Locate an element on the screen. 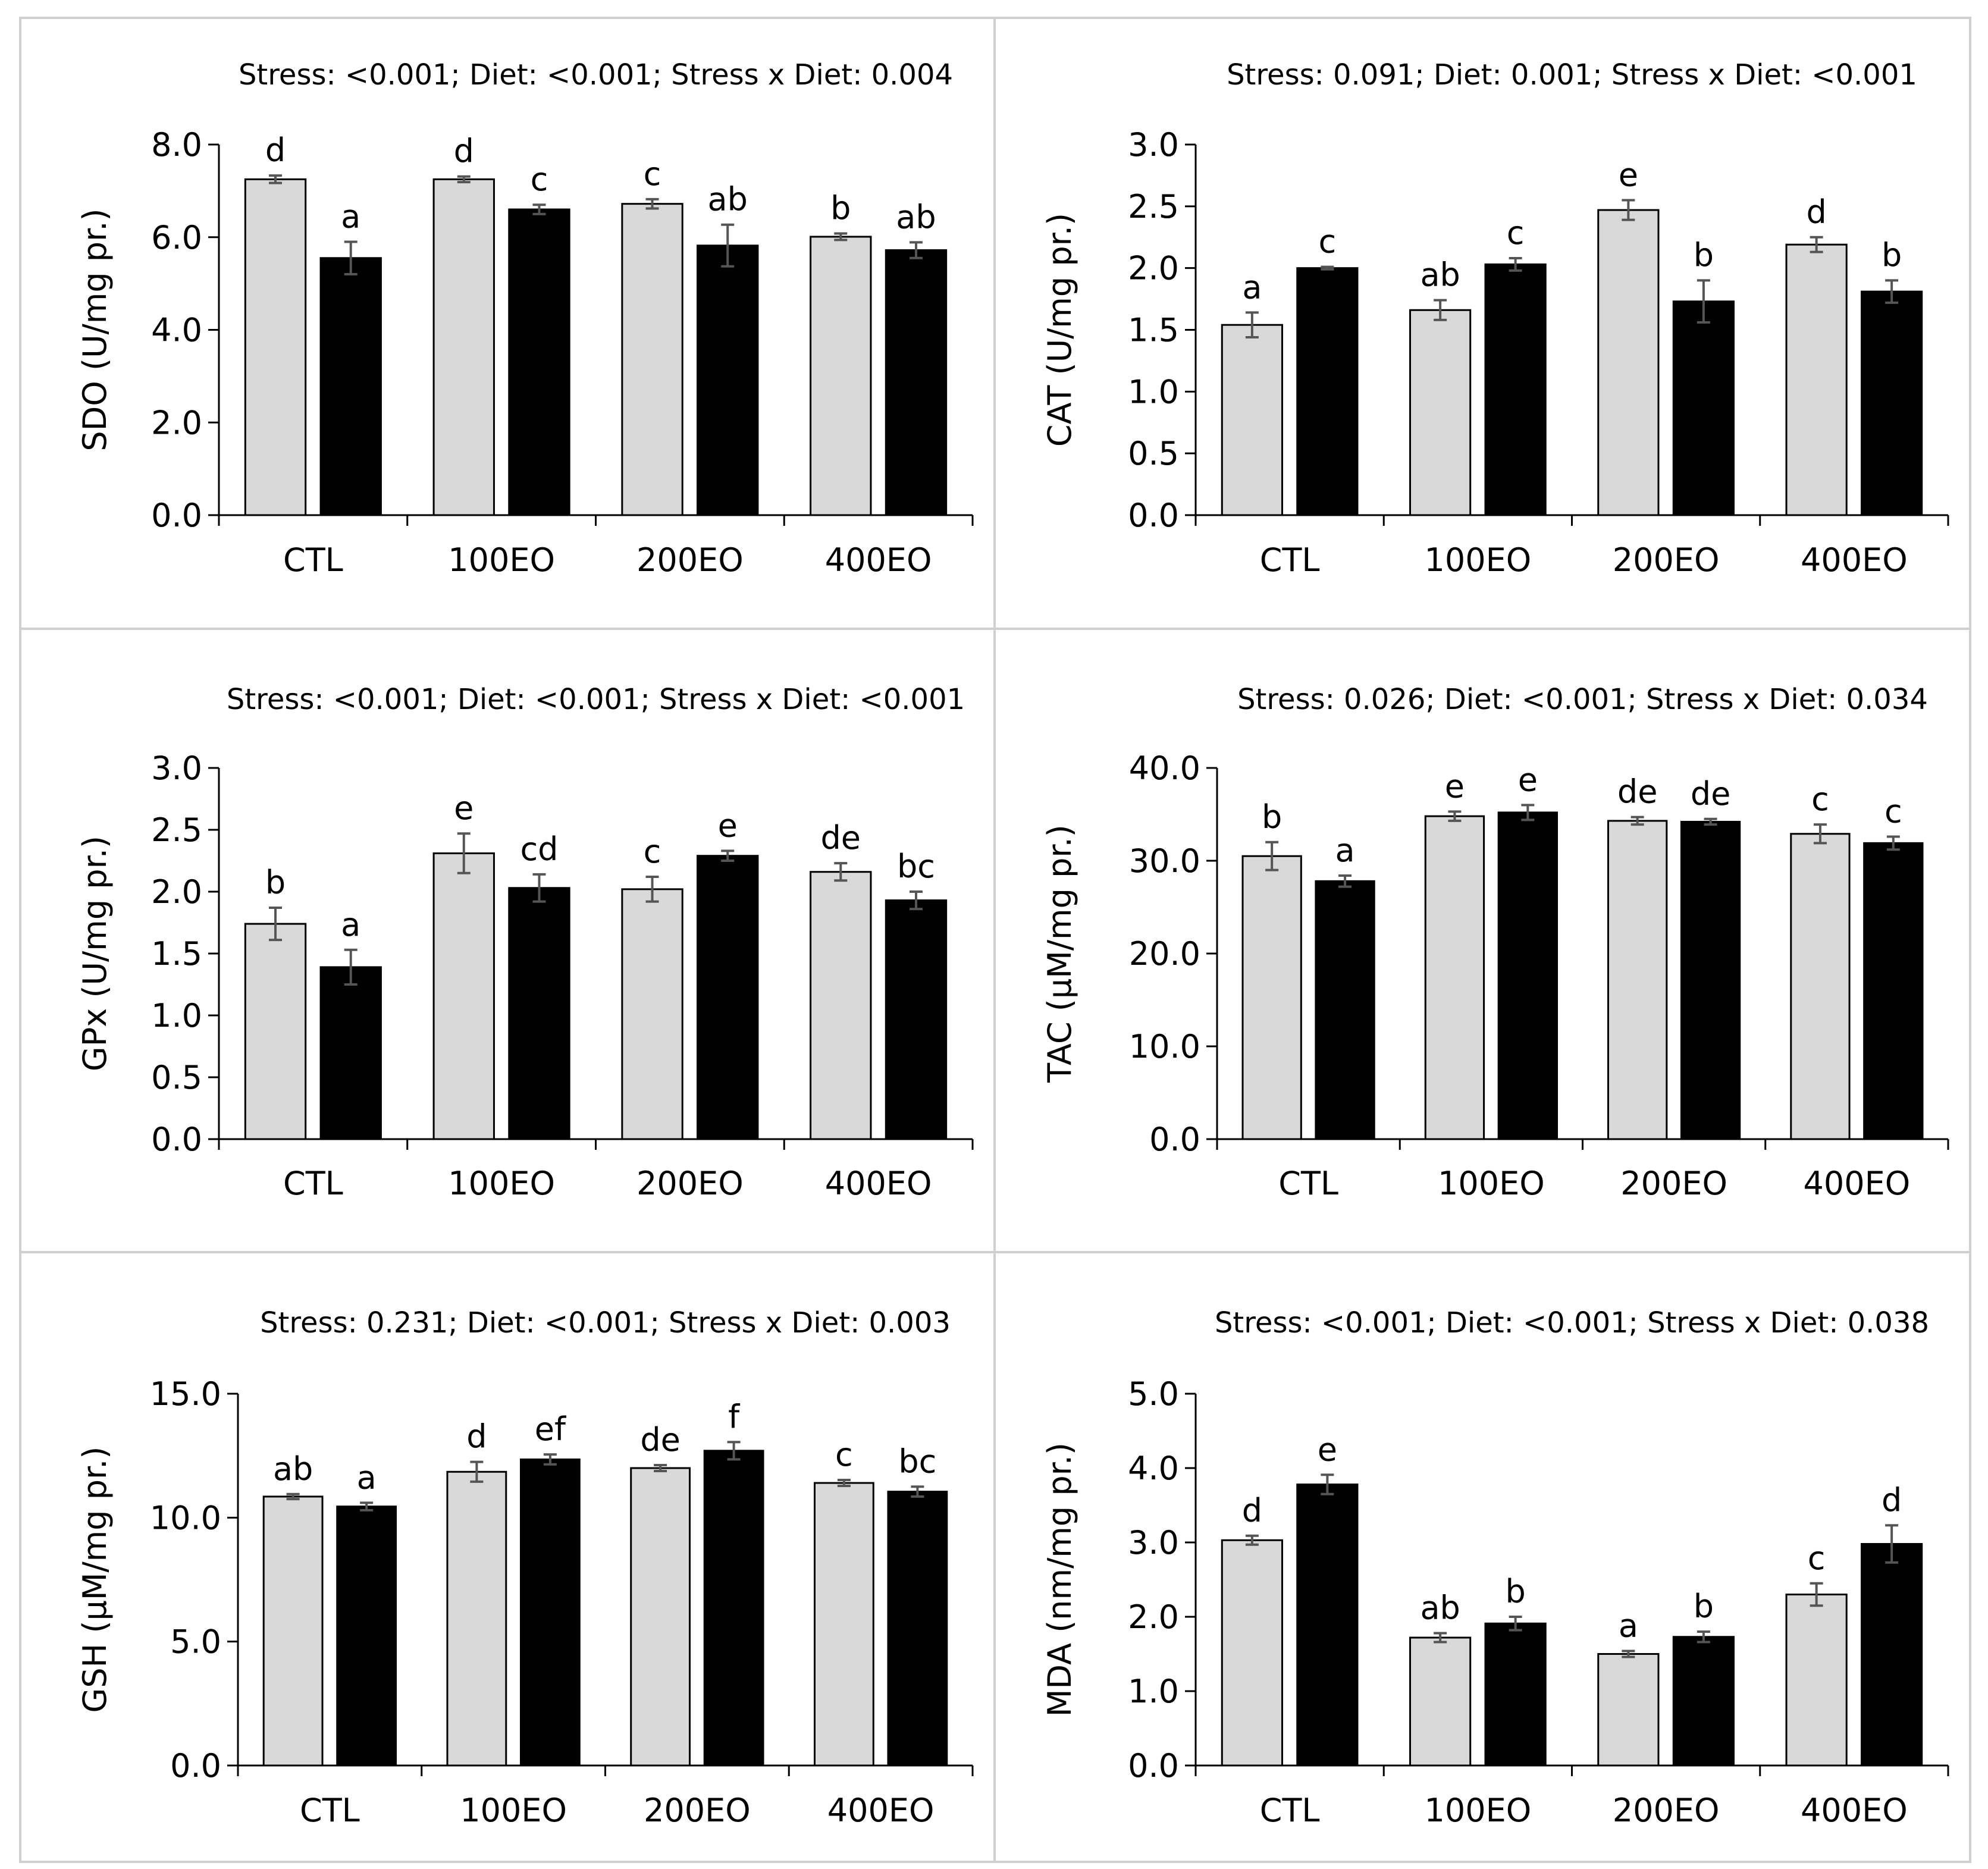 The width and height of the screenshot is (1988, 1869). y-tick-label: 8.0 is located at coordinates (177, 145).